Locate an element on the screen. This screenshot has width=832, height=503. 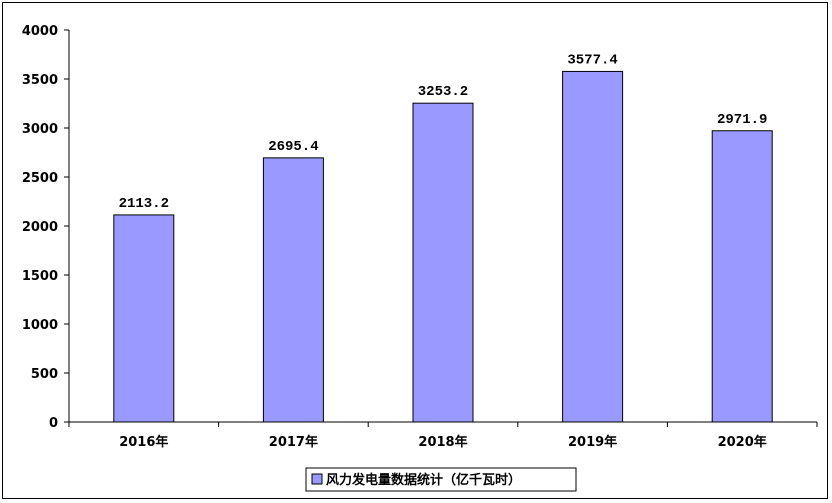
legend-box is located at coordinates (441, 479).